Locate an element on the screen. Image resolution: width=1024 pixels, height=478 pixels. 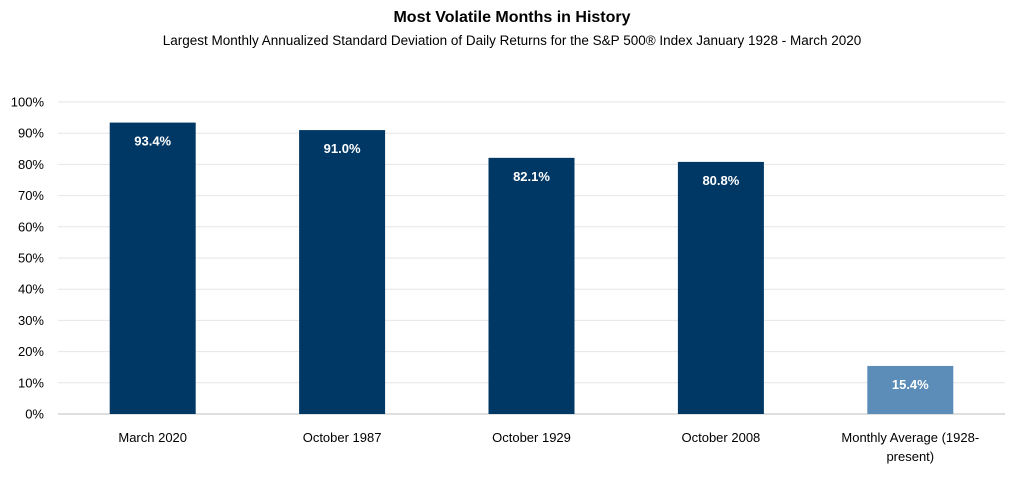
y-tick-label: 70% is located at coordinates (31, 195).